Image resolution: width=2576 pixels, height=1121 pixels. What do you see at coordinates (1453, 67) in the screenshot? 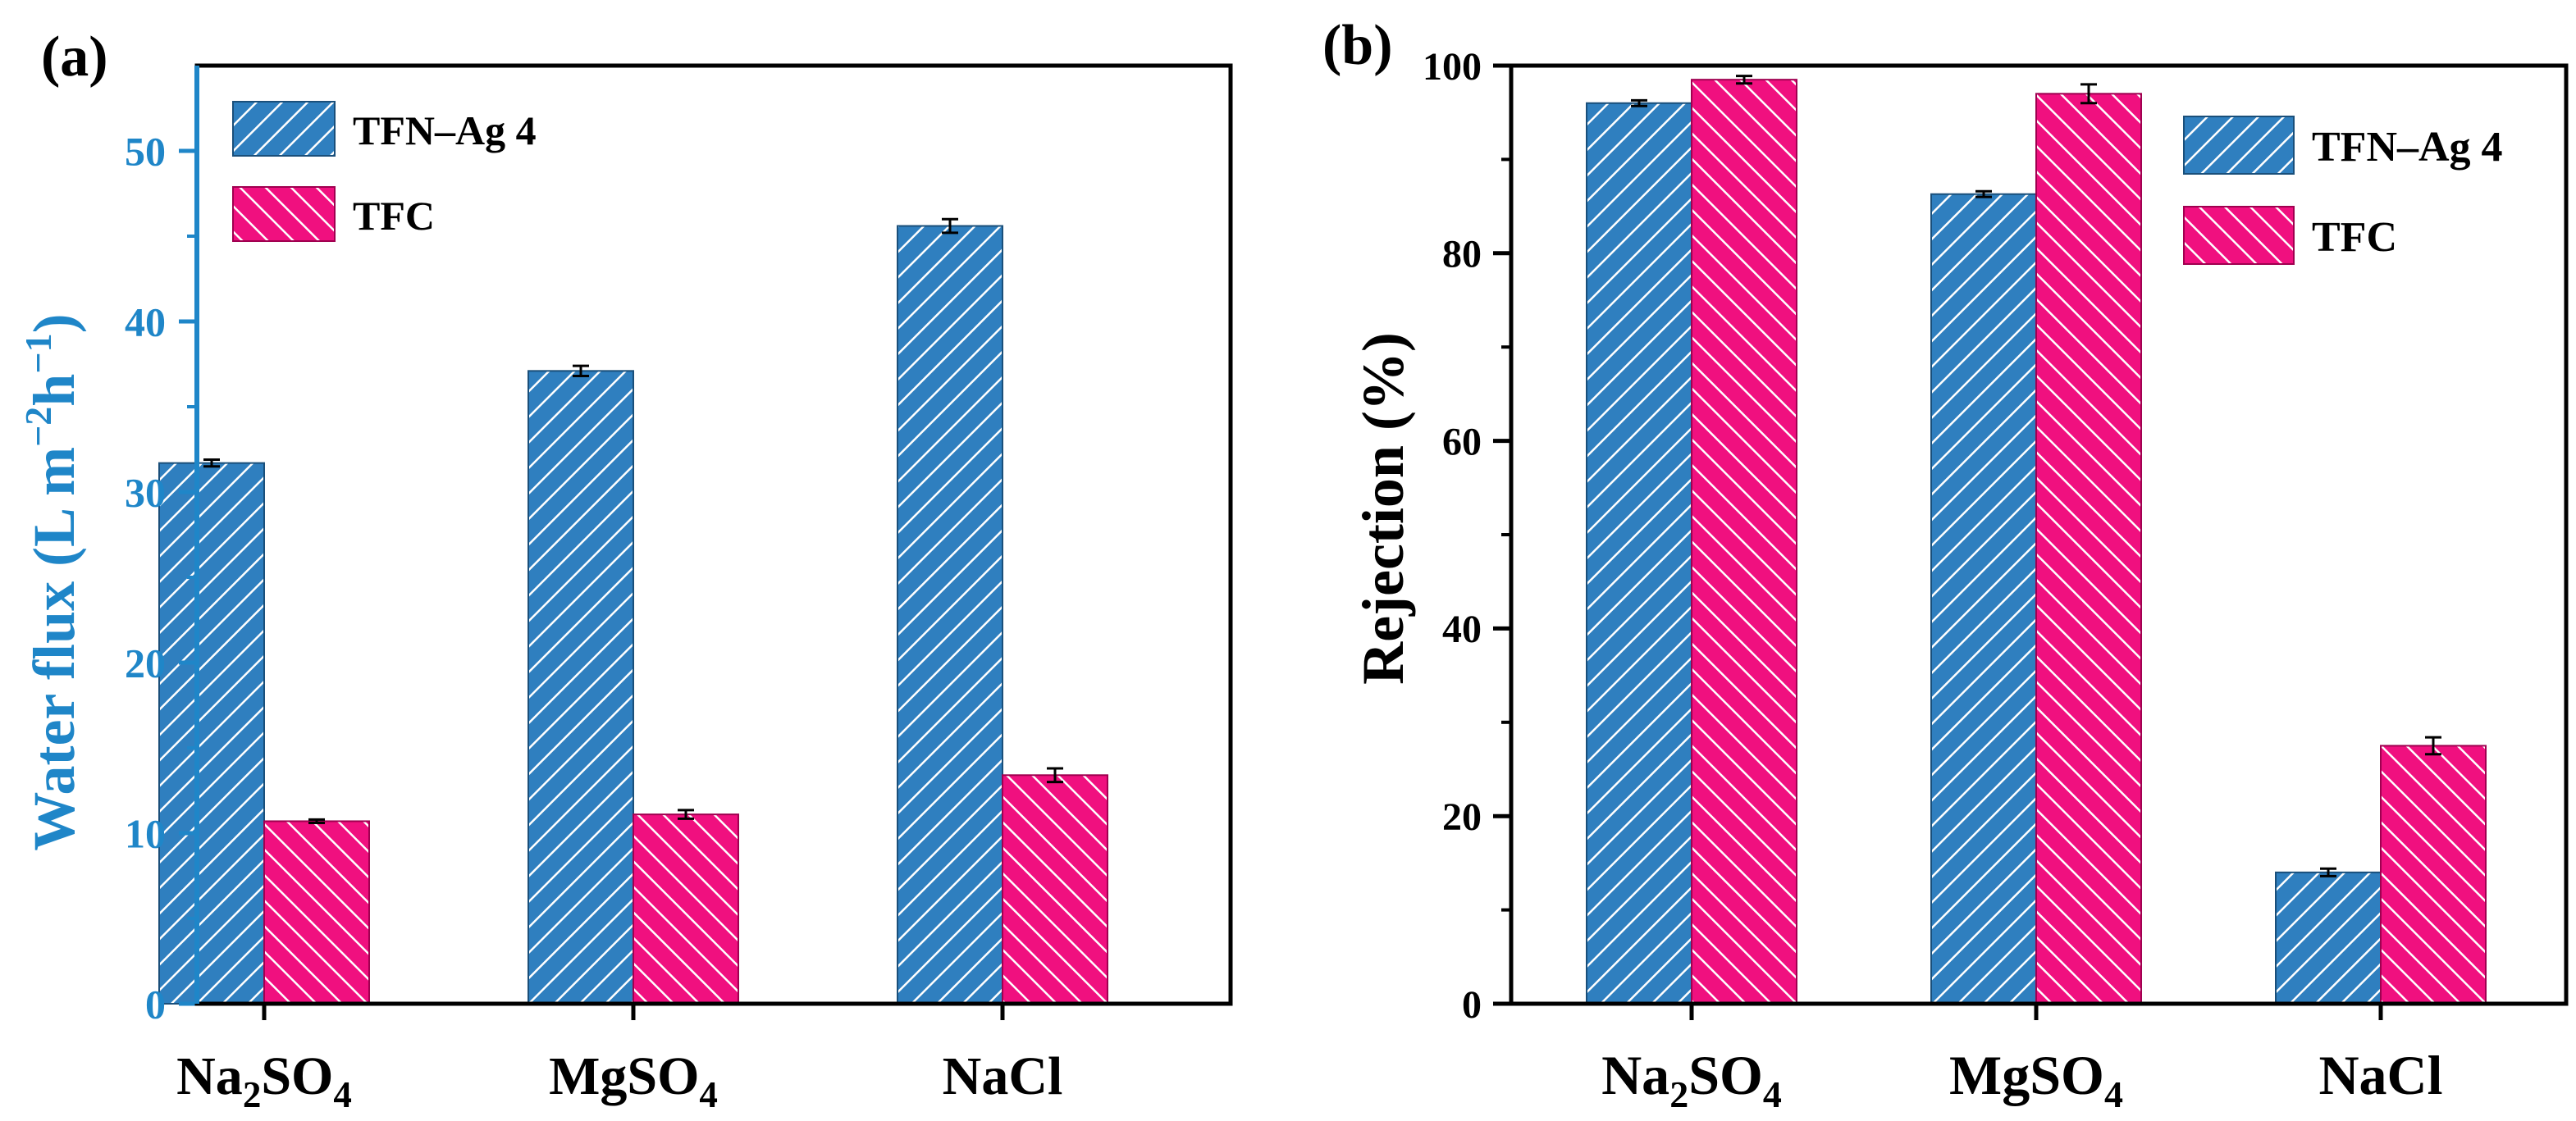
I see `y-tick-label: 100` at bounding box center [1453, 67].